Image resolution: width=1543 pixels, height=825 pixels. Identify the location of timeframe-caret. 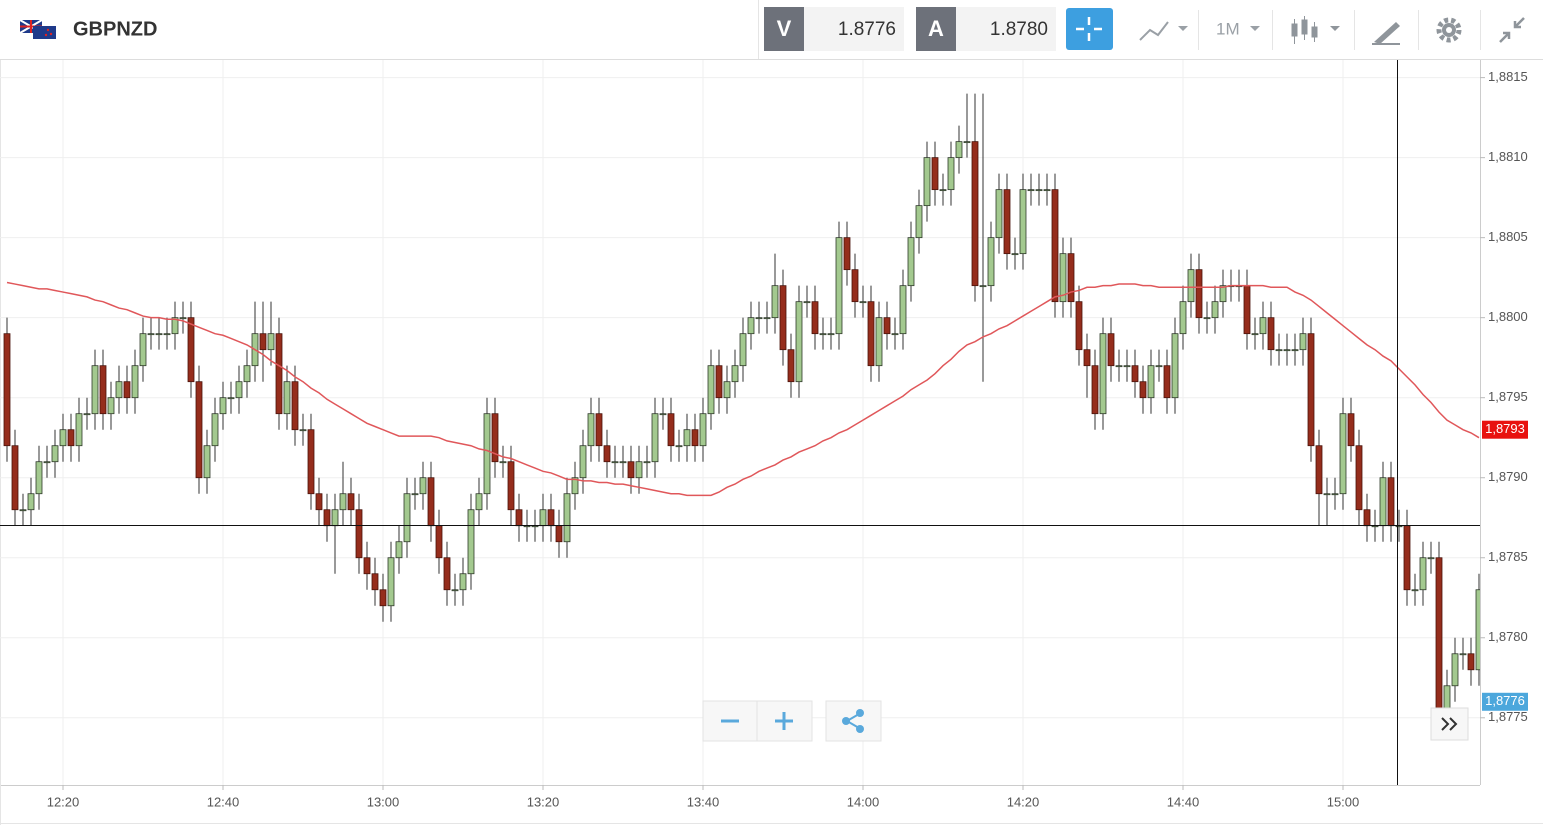
(1255, 28).